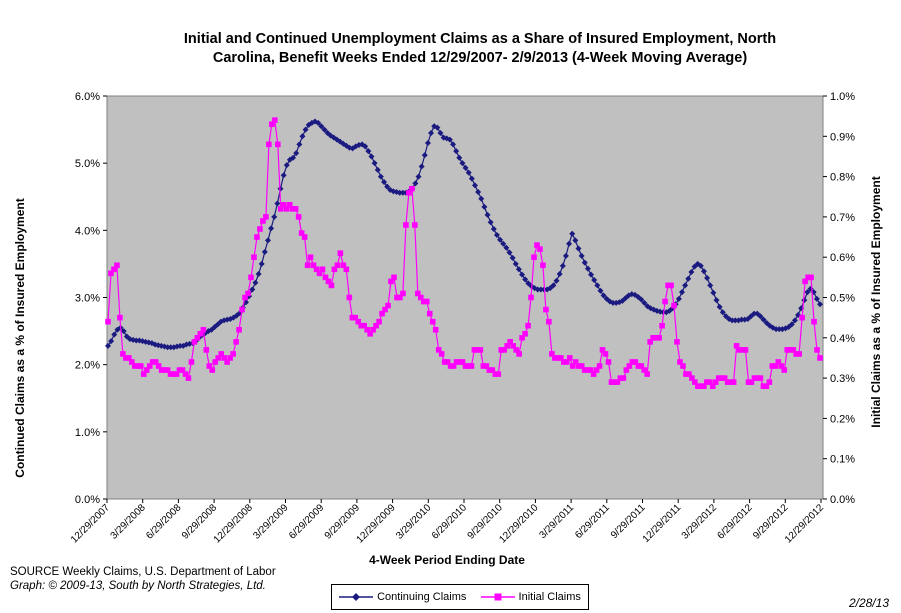 The image size is (901, 613). I want to click on x-tick-label: 3/29/2011, so click(557, 521).